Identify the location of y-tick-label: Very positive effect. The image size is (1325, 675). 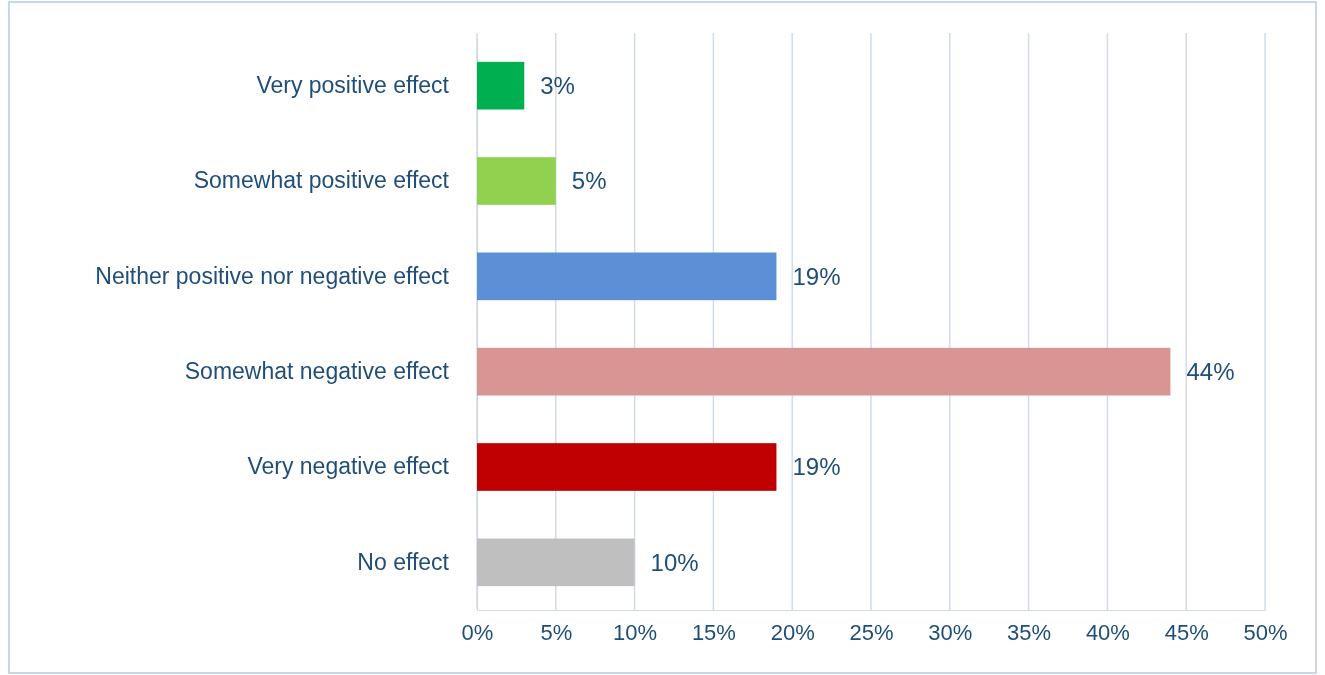
(353, 85).